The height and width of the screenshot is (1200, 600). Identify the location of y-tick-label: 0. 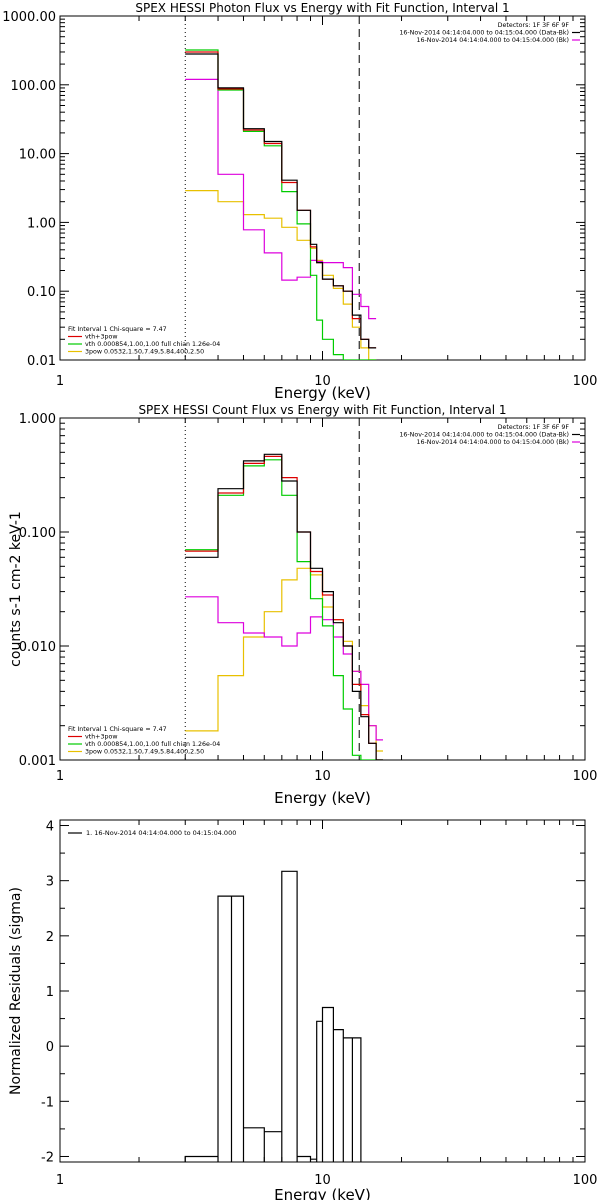
(50, 1047).